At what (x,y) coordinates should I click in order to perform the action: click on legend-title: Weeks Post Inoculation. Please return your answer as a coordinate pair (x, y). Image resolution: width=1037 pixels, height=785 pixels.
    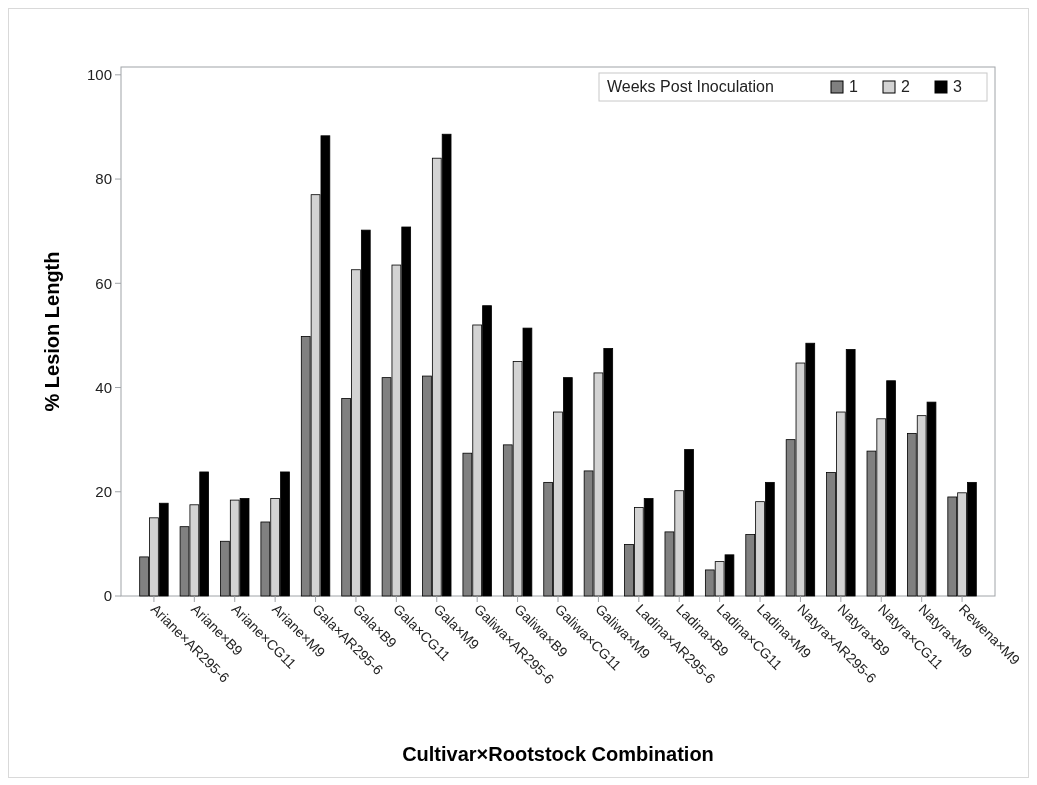
    Looking at the image, I should click on (690, 86).